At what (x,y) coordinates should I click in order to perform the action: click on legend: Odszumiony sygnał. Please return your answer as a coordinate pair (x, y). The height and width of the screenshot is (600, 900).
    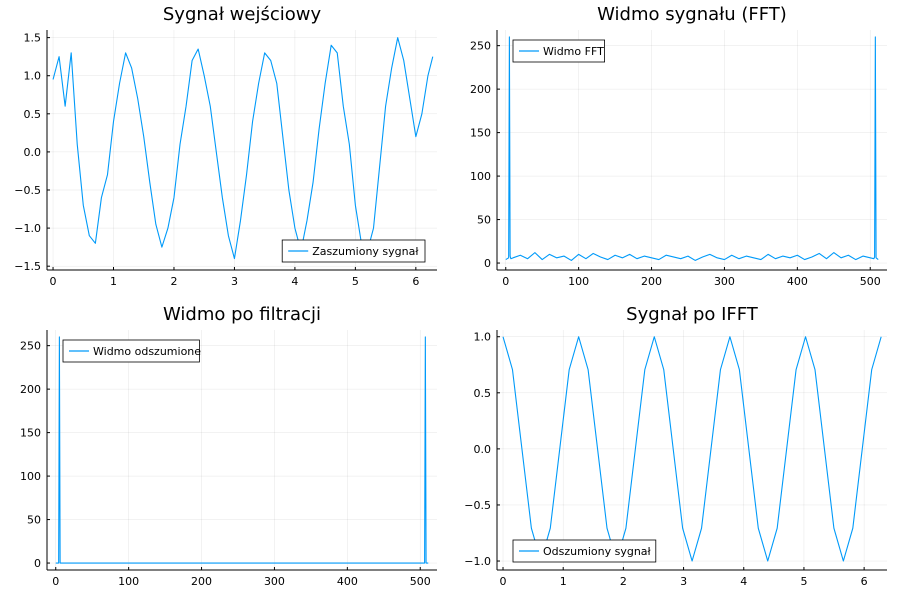
    Looking at the image, I should click on (584, 551).